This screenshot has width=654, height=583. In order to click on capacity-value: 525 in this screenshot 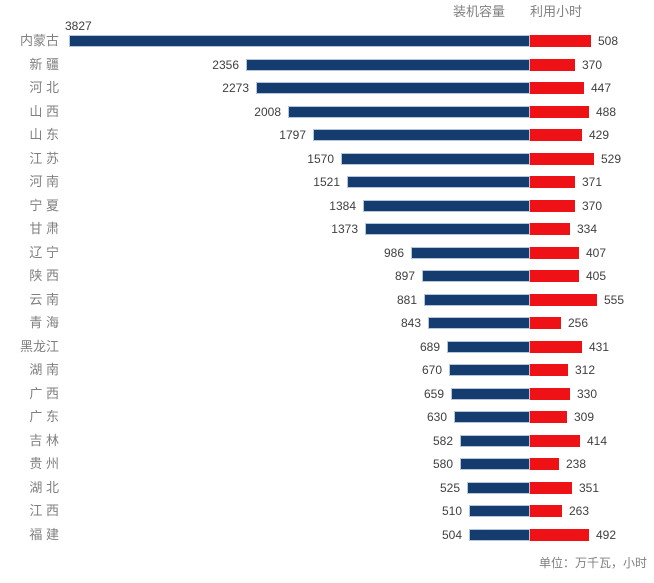, I will do `click(449, 487)`.